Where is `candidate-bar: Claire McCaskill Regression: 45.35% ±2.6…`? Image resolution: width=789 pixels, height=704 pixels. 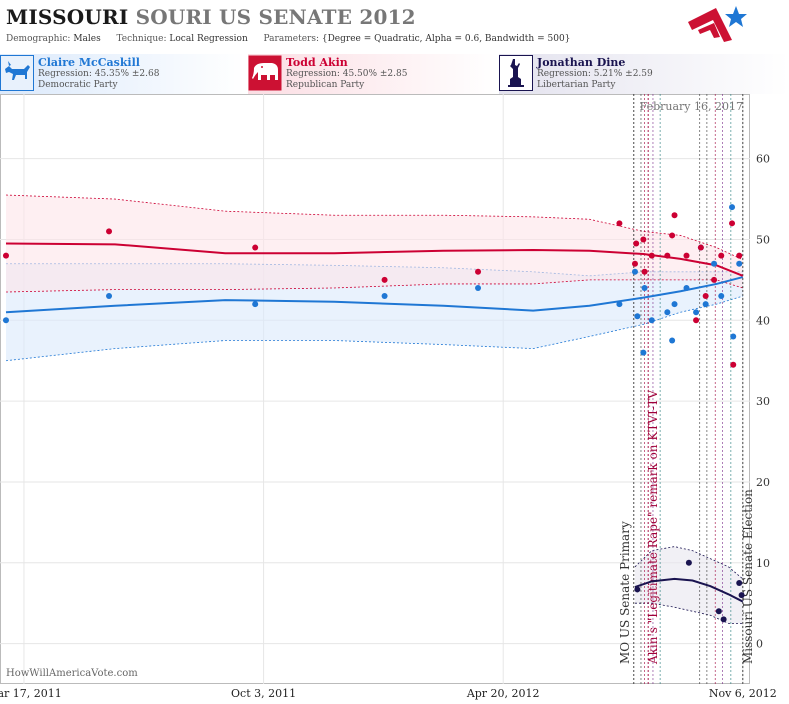
candidate-bar: Claire McCaskill Regression: 45.35% ±2.6… is located at coordinates (394, 74).